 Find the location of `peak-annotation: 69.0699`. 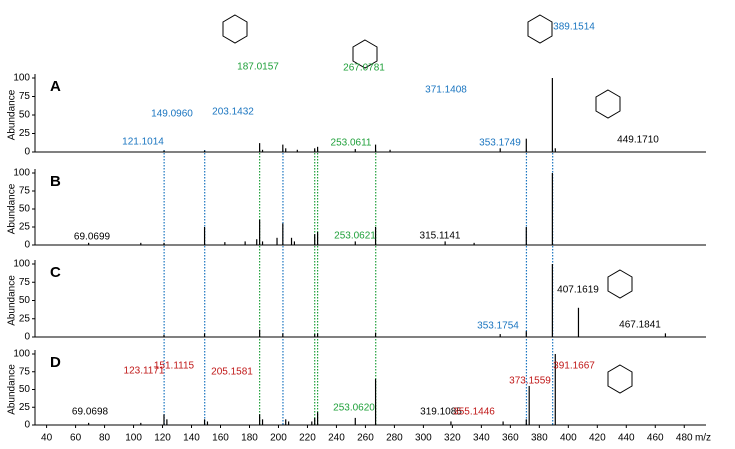

peak-annotation: 69.0699 is located at coordinates (92, 237).